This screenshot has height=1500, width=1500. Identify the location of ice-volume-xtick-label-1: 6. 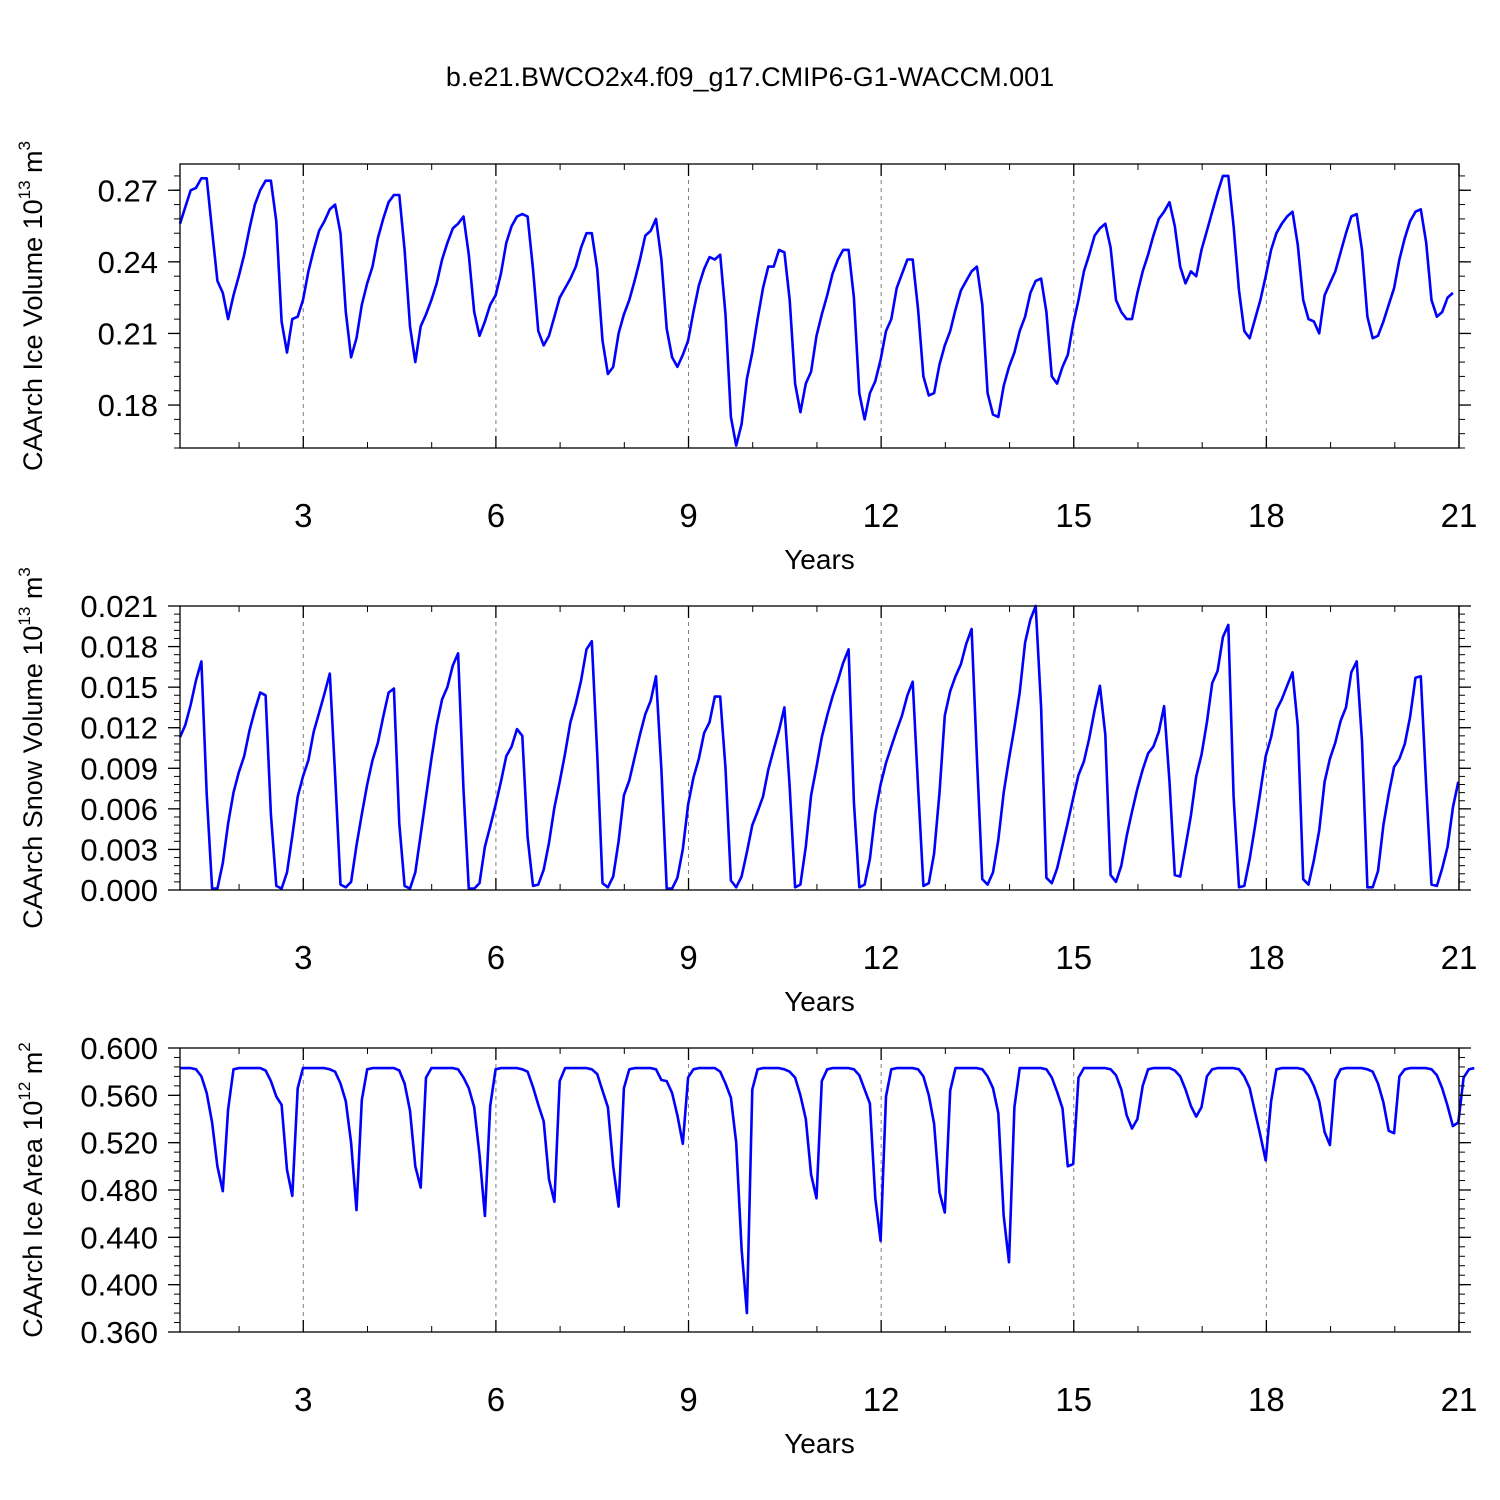
(496, 515).